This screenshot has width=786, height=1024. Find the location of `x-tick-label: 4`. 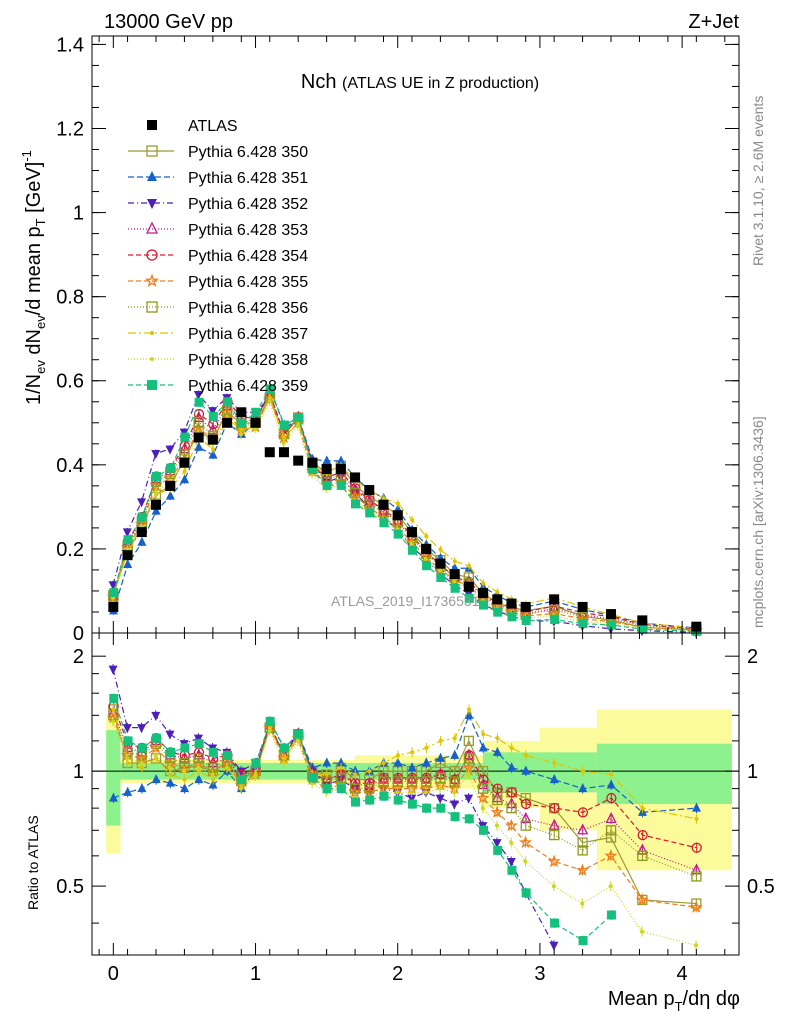

x-tick-label: 4 is located at coordinates (682, 974).